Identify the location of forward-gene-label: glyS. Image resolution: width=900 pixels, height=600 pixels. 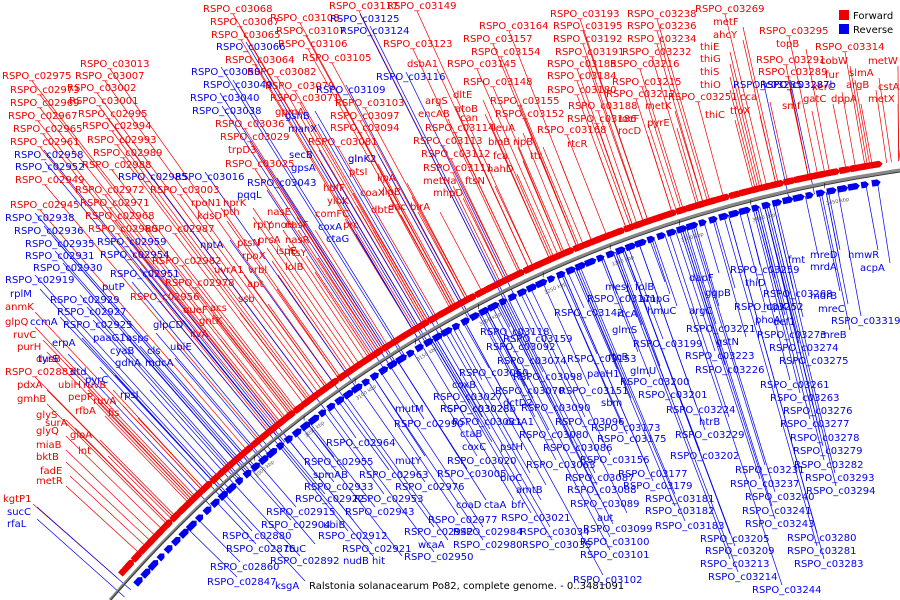
(46, 415).